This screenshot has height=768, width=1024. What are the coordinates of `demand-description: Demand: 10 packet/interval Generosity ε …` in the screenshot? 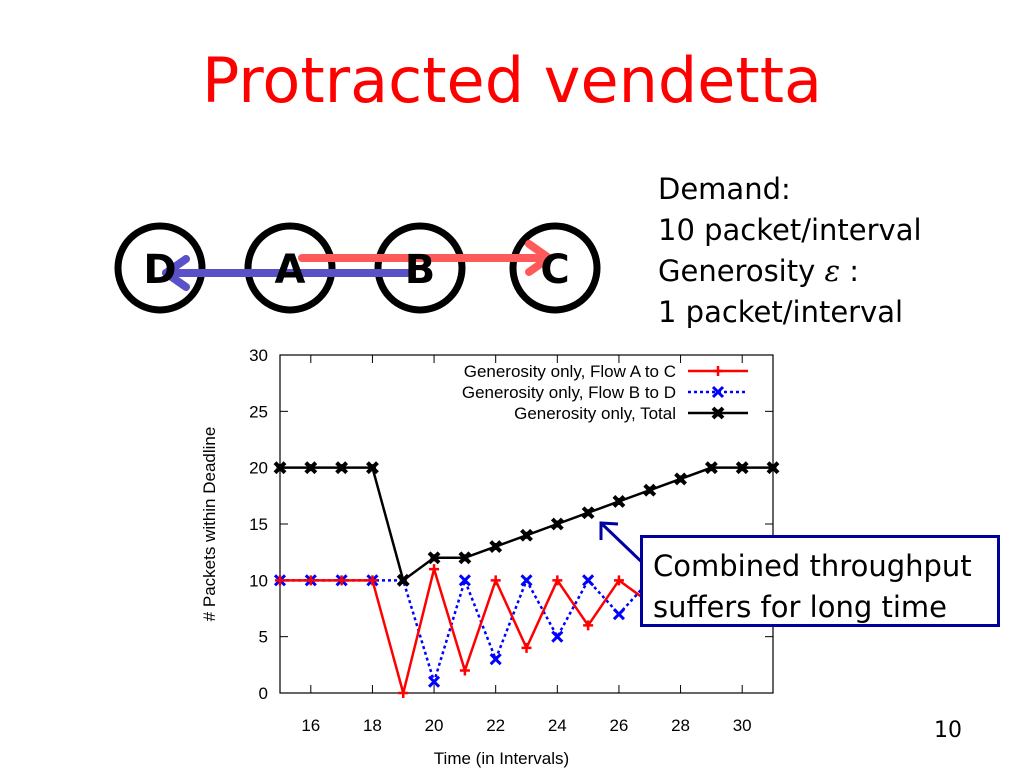 It's located at (790, 251).